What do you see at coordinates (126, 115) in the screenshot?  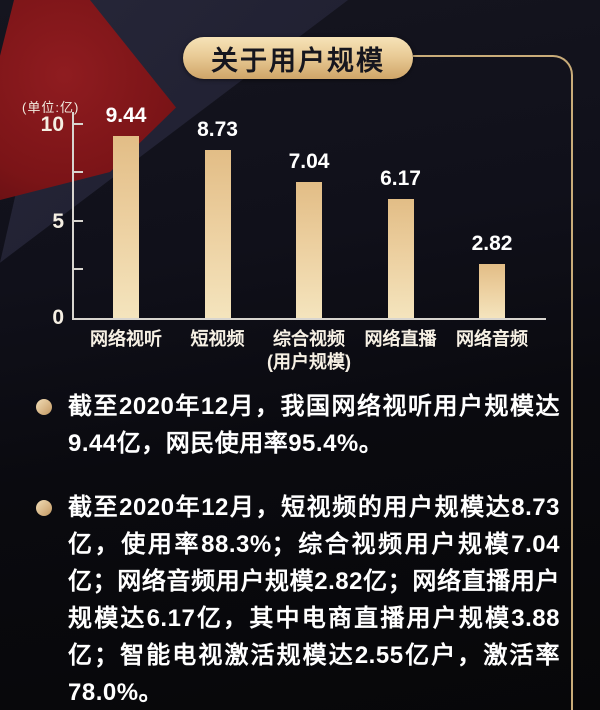 I see `bar-value-label: 9.44` at bounding box center [126, 115].